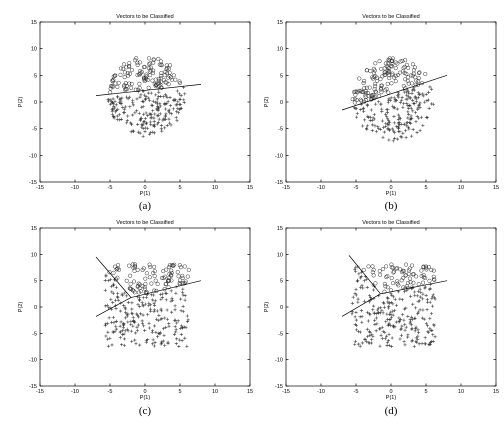 Image resolution: width=504 pixels, height=424 pixels. I want to click on y-tick-label: -5, so click(34, 334).